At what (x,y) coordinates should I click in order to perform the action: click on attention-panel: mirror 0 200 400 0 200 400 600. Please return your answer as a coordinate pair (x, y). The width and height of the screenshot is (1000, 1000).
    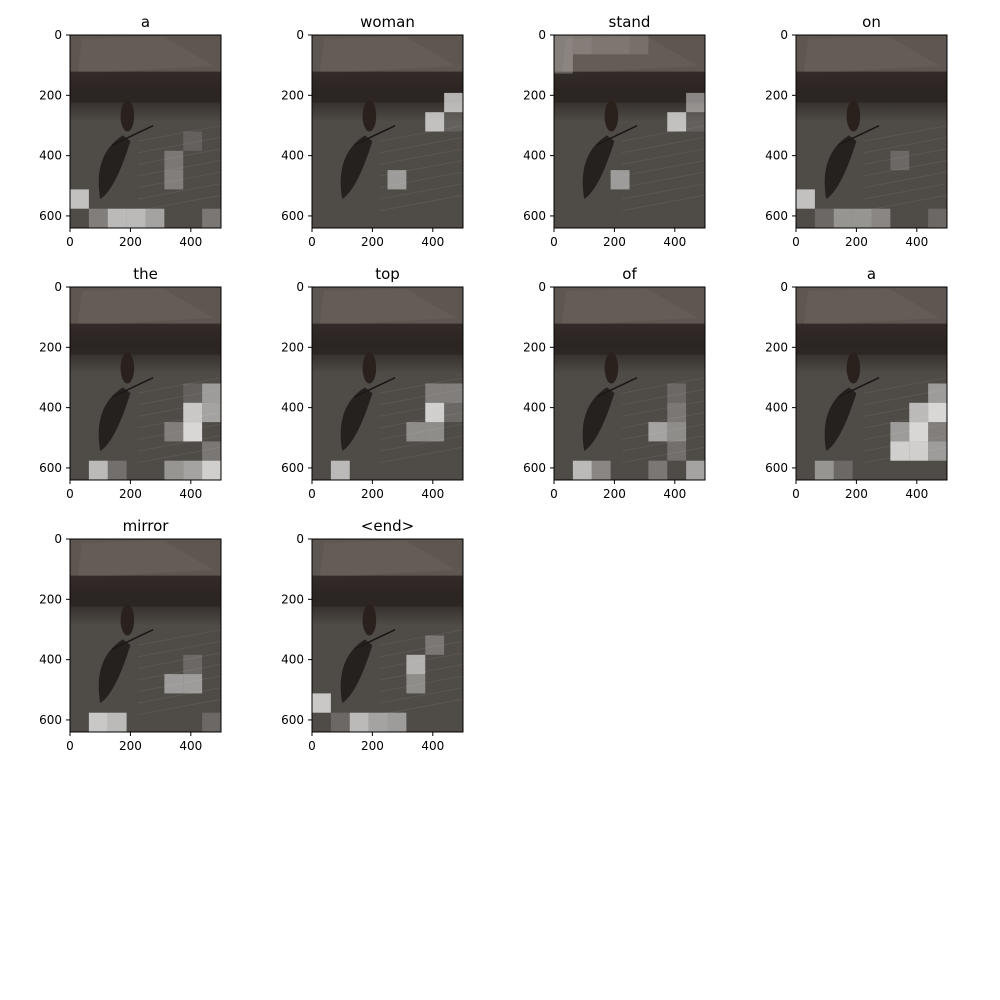
    Looking at the image, I should click on (130, 635).